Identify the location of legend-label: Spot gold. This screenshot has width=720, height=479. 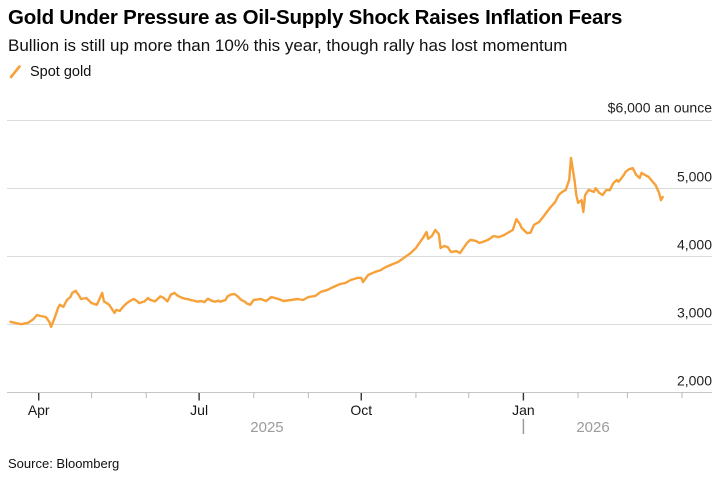
(61, 72).